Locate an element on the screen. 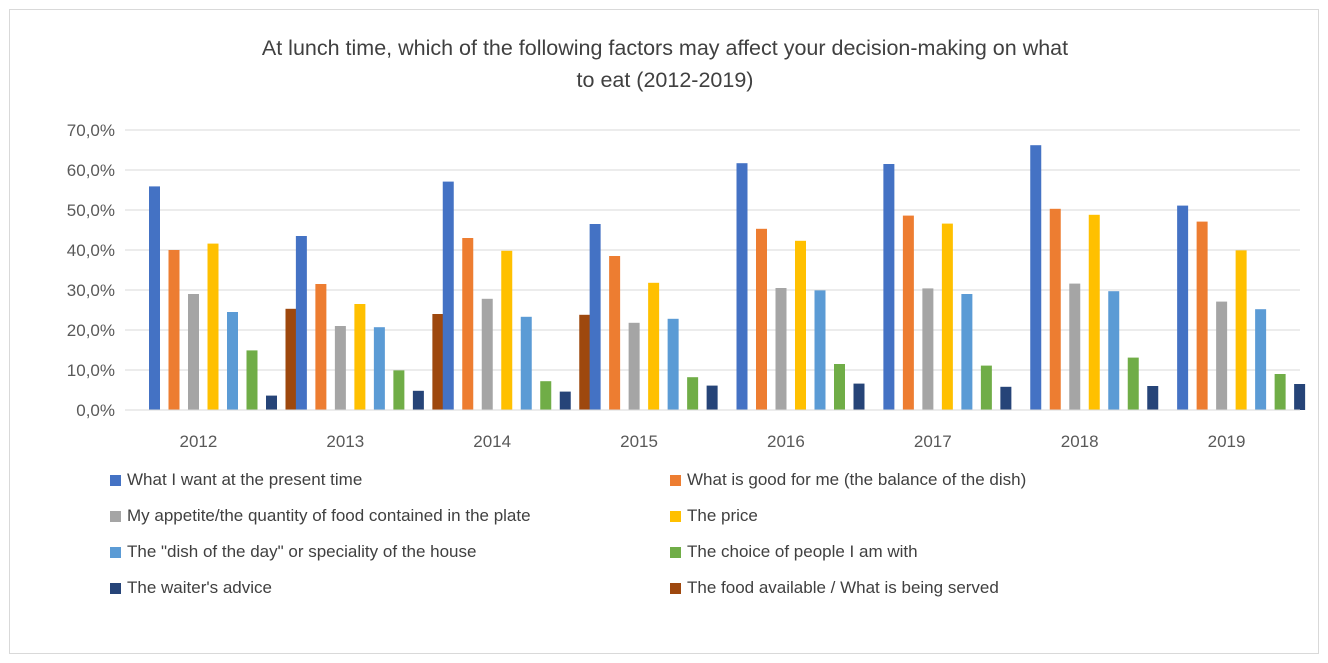  y-tick-label: 10,0% is located at coordinates (91, 370).